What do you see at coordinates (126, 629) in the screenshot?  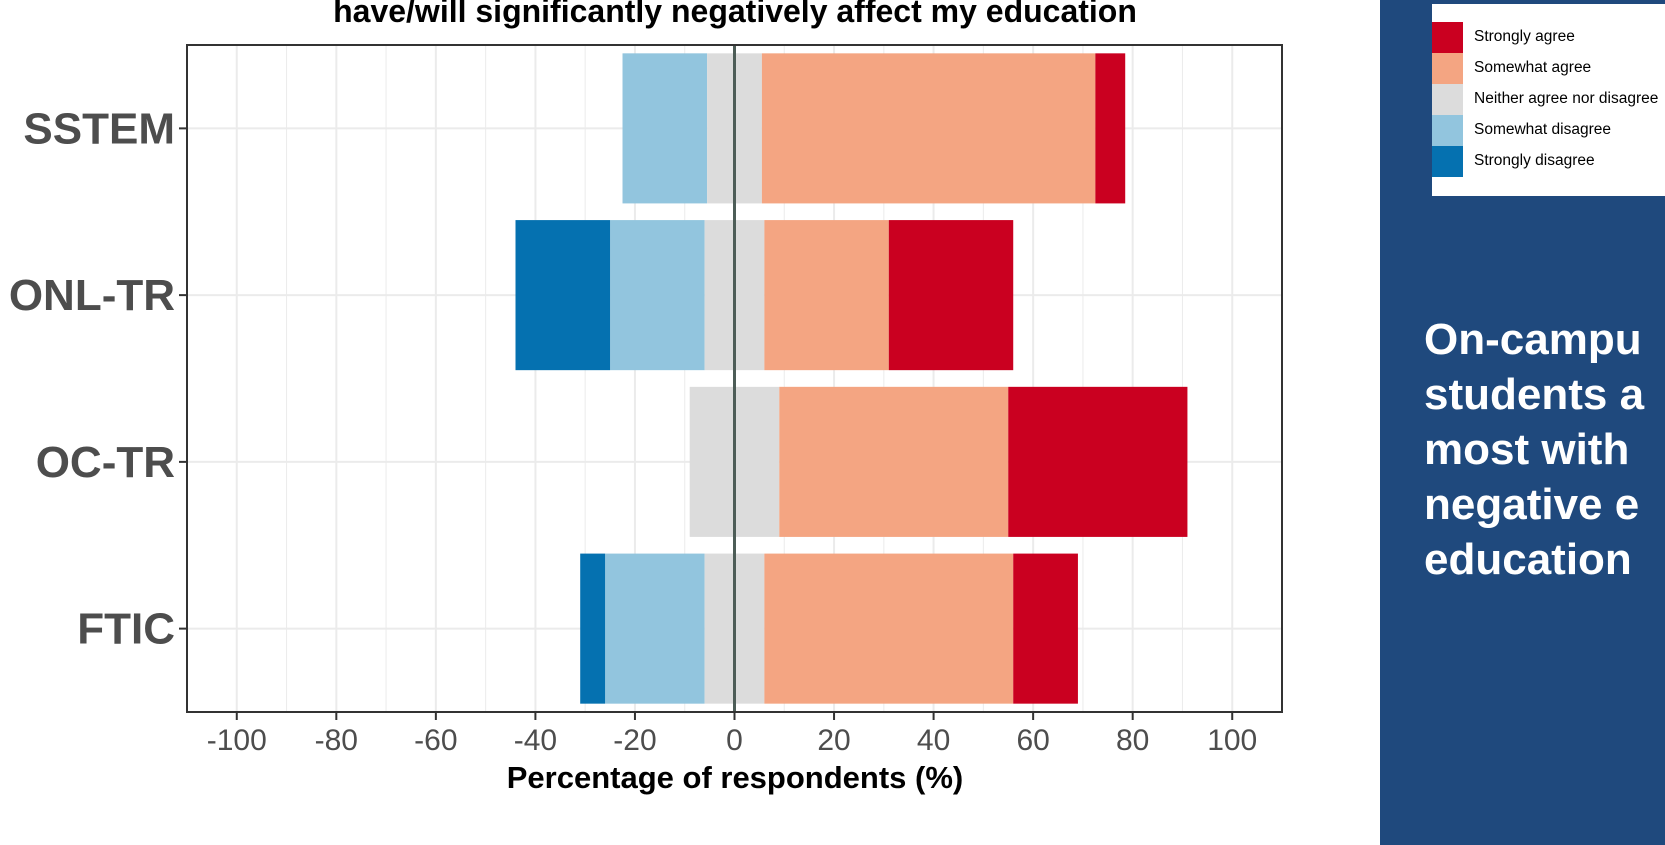 I see `category-label: FTIC` at bounding box center [126, 629].